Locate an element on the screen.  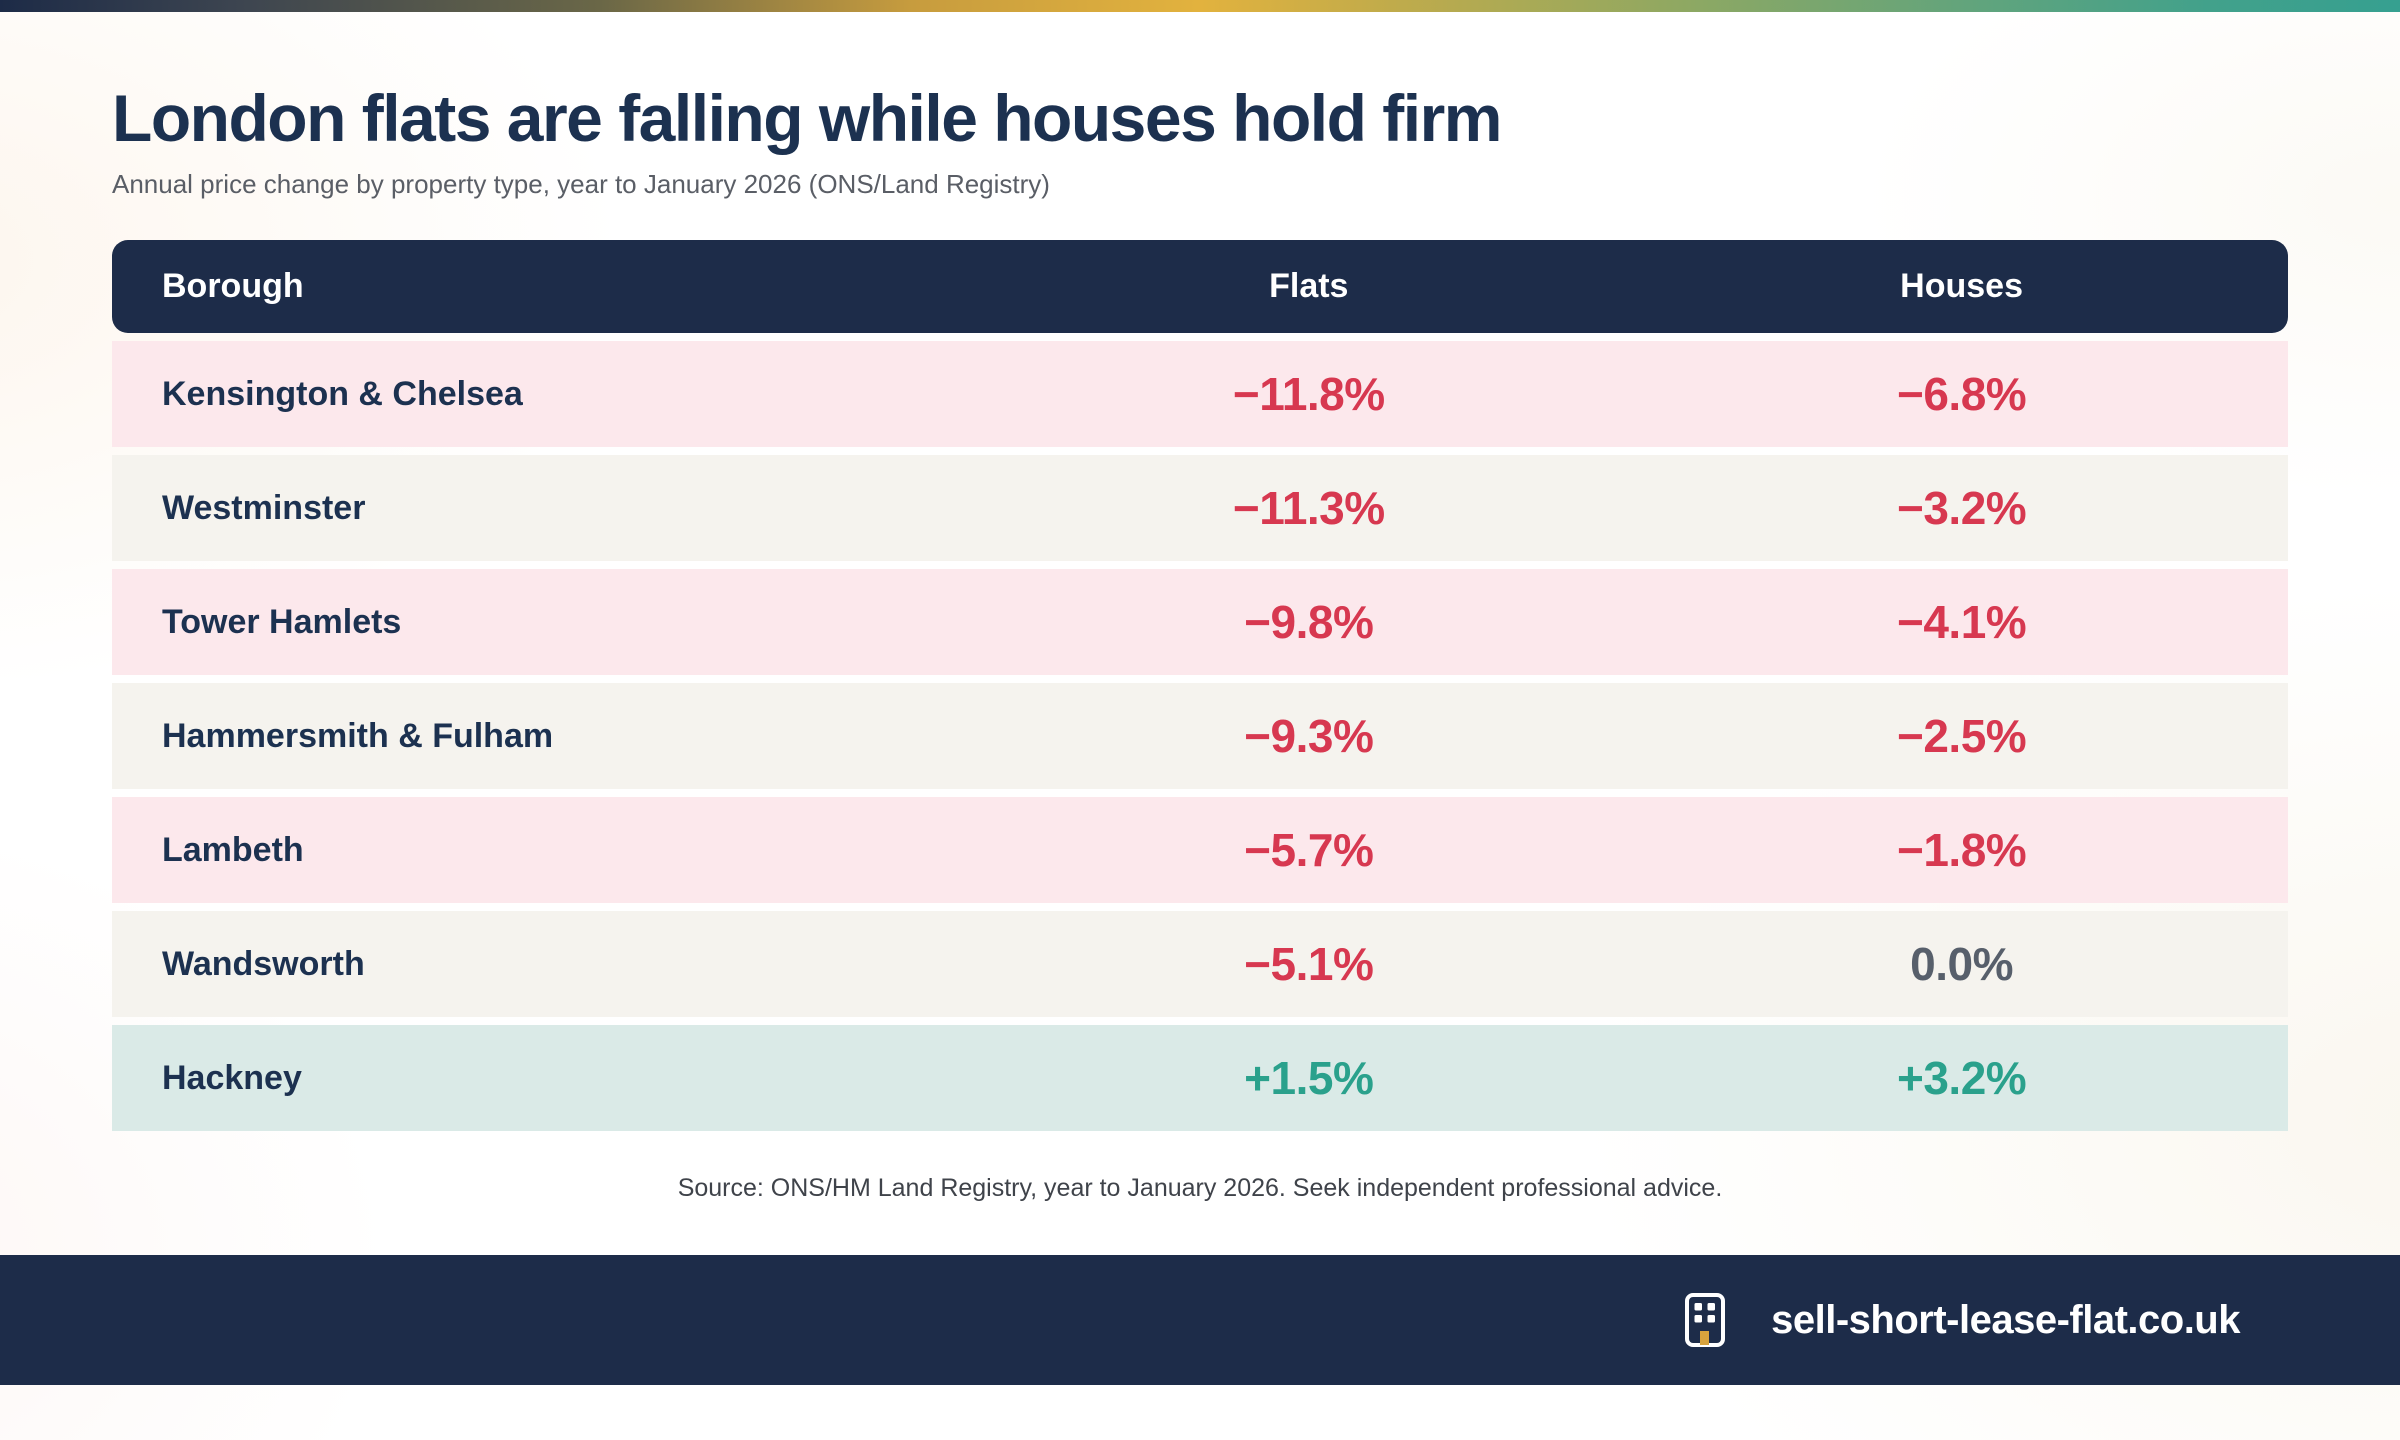
table-row: Tower Hamlets −9.8% −4.1% is located at coordinates (1200, 622).